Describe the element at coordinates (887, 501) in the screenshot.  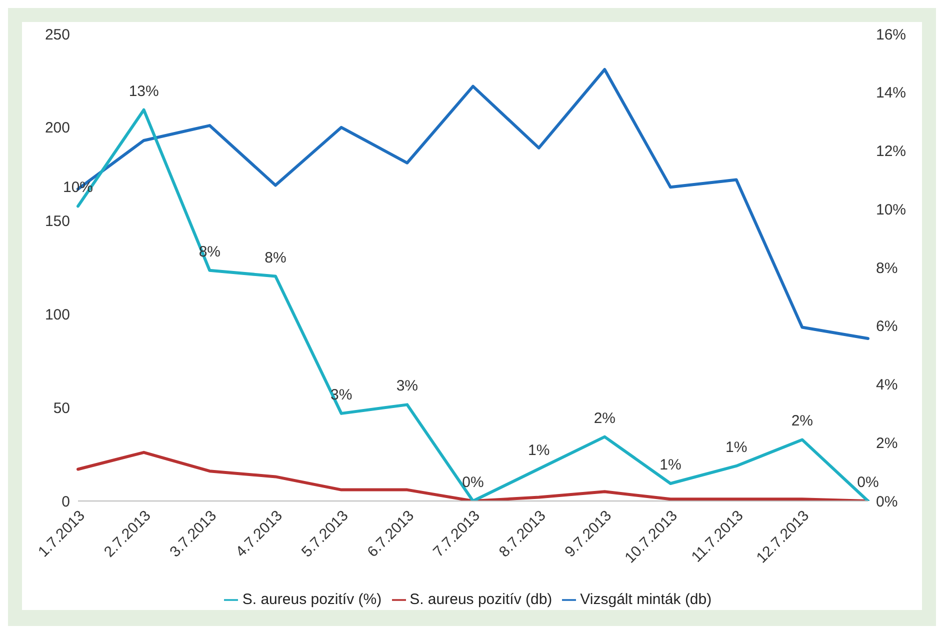
I see `y2-tick-label: 0%` at that location.